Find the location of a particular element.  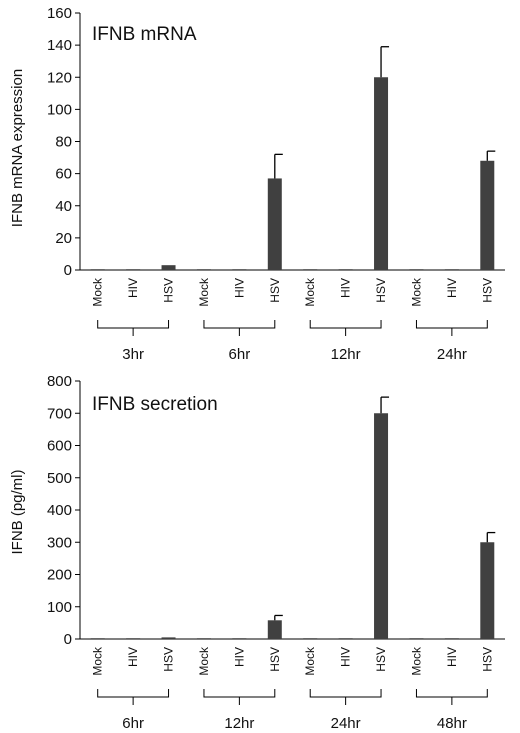

y-tick-label: 800 is located at coordinates (59, 381).